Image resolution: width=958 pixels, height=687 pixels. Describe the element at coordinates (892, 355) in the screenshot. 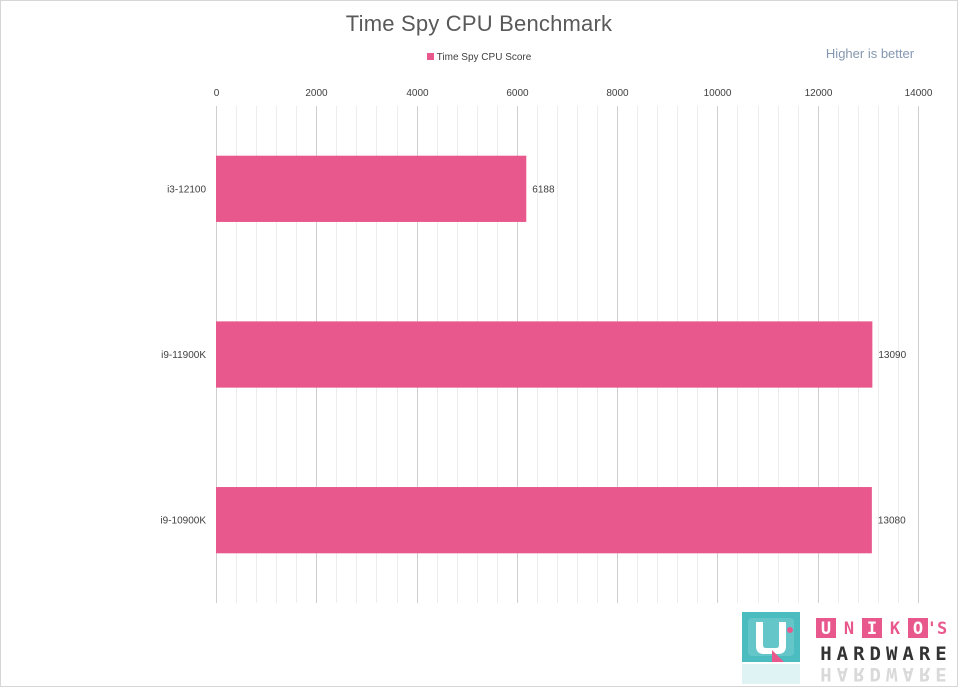

I see `data-label: 13090` at that location.